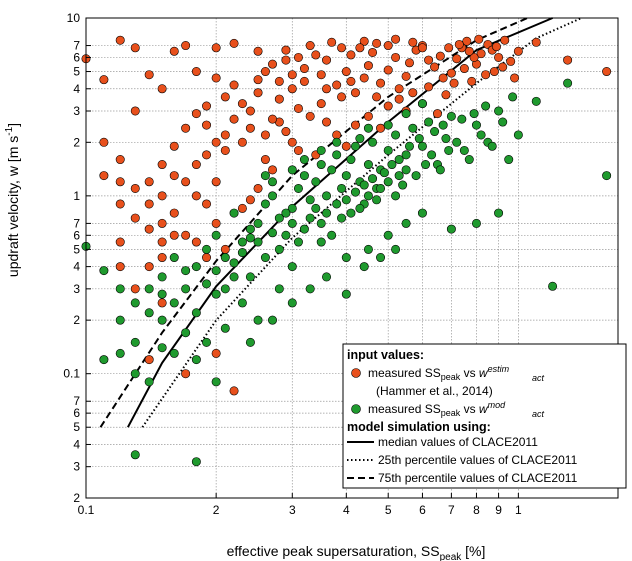 The width and height of the screenshot is (632, 561). What do you see at coordinates (419, 427) in the screenshot?
I see `legend-heading-model: model simulation using:` at bounding box center [419, 427].